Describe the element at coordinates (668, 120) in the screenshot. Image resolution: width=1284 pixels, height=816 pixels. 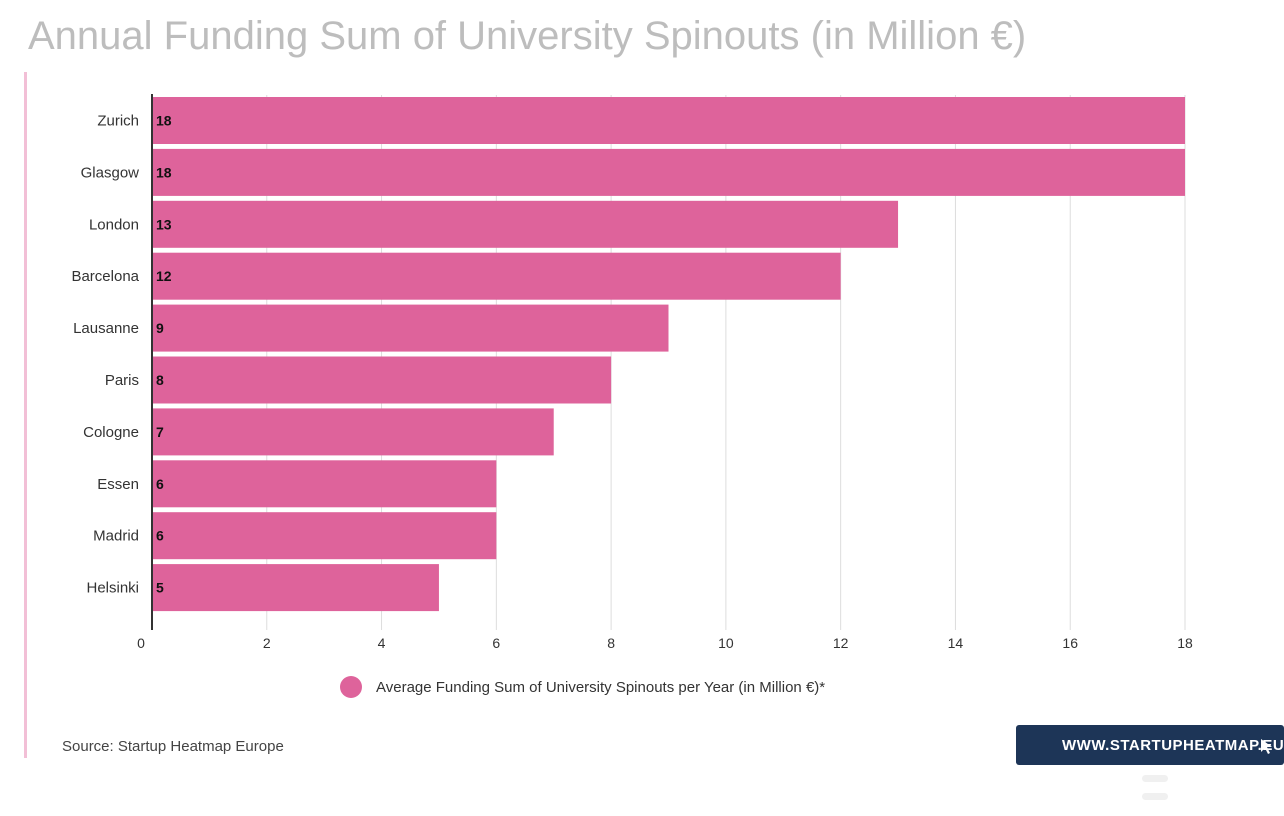
I see `bar-zurich` at that location.